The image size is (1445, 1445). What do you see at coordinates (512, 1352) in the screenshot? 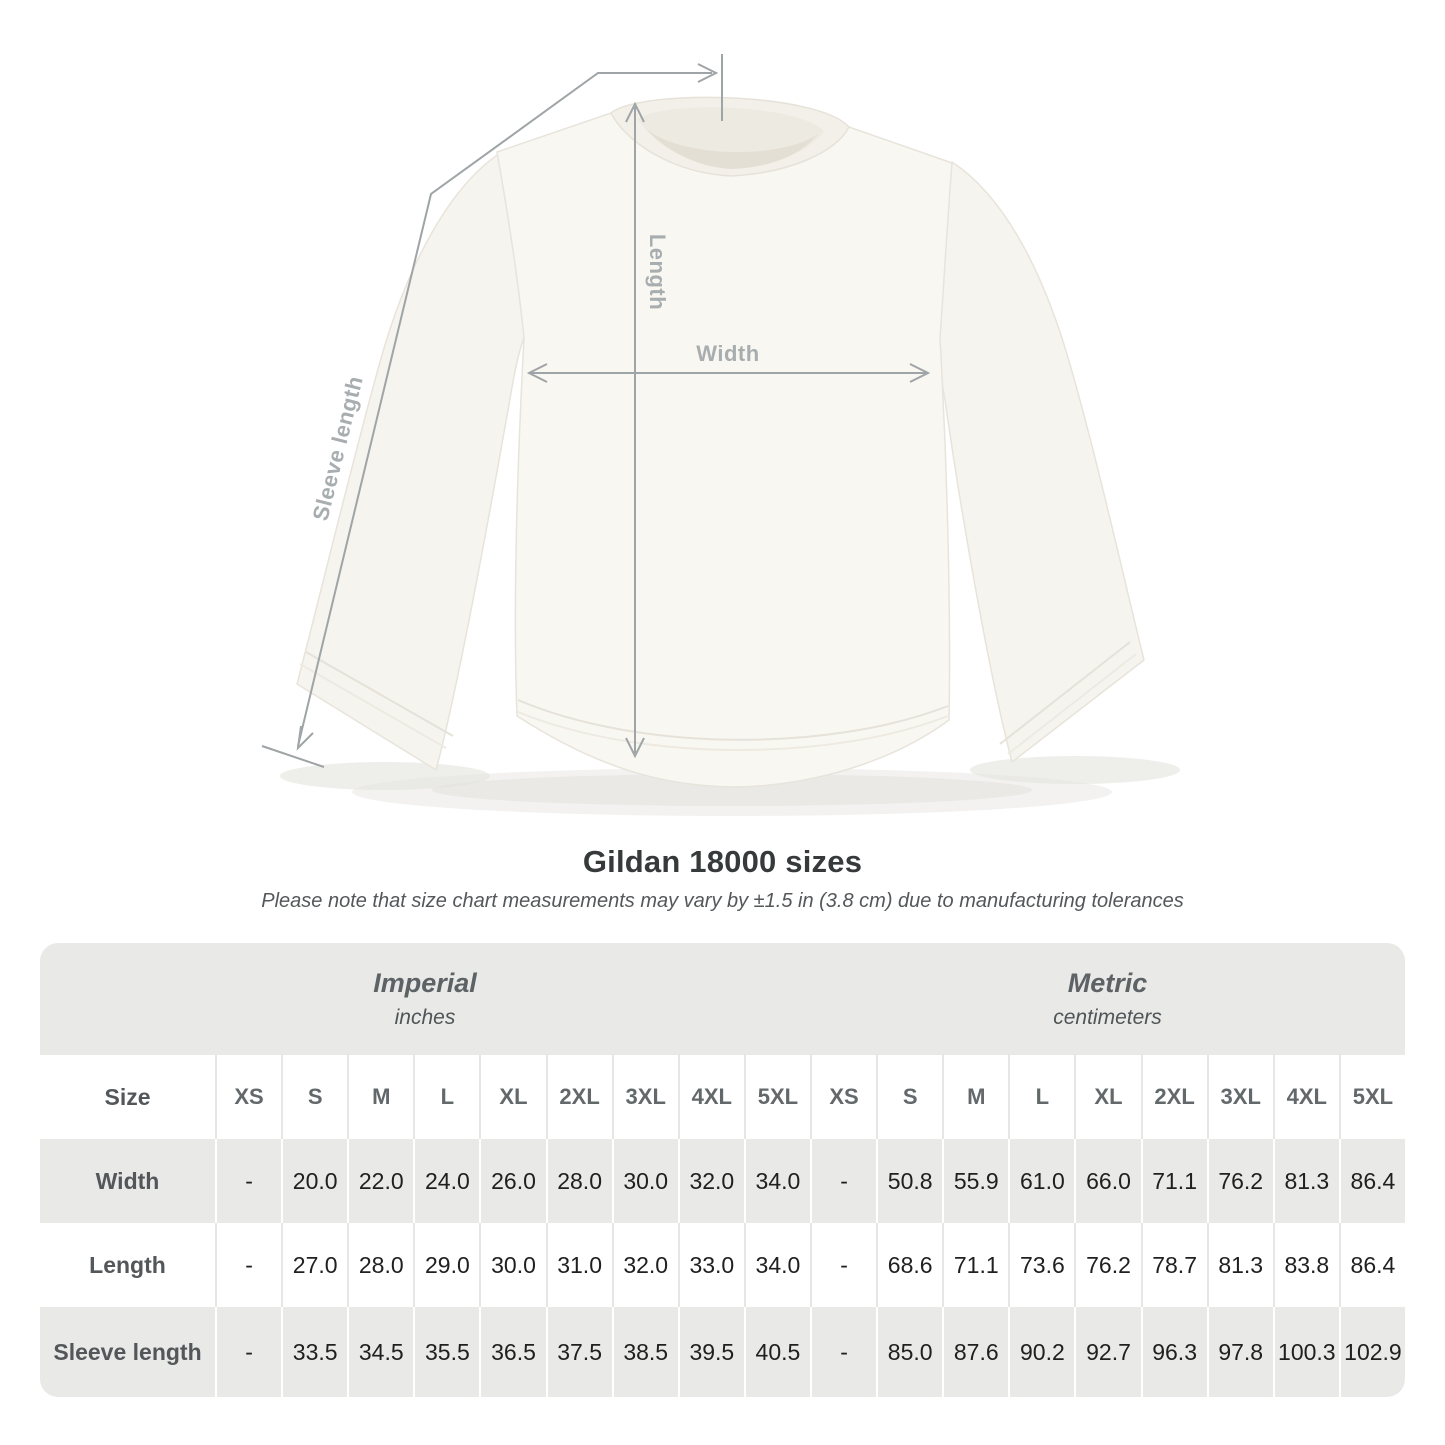
I see `value-cell: 36.5` at bounding box center [512, 1352].